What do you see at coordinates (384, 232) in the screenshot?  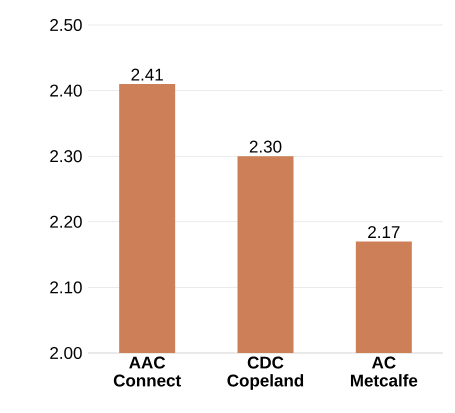 I see `data-label: 2.17` at bounding box center [384, 232].